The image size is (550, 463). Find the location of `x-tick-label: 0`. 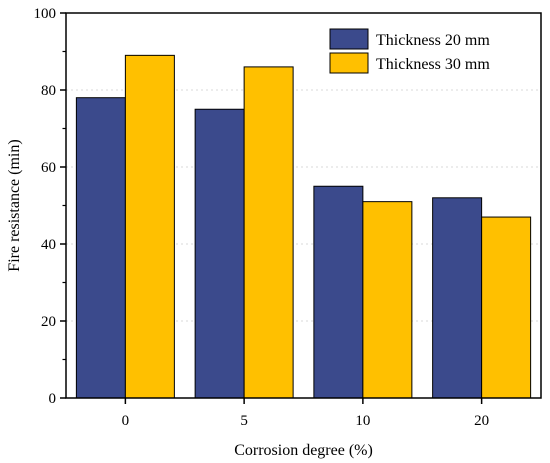

x-tick-label: 0 is located at coordinates (126, 421).